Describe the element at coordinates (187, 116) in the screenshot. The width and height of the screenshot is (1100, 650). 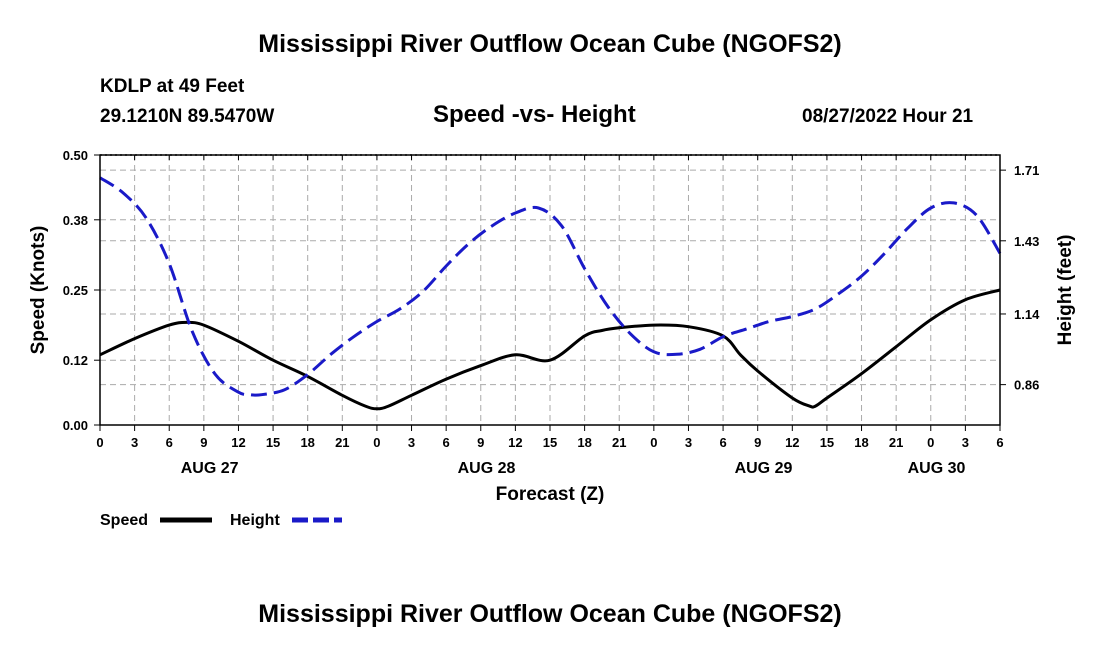
I see `station-coords: 29.1210N 89.5470W` at that location.